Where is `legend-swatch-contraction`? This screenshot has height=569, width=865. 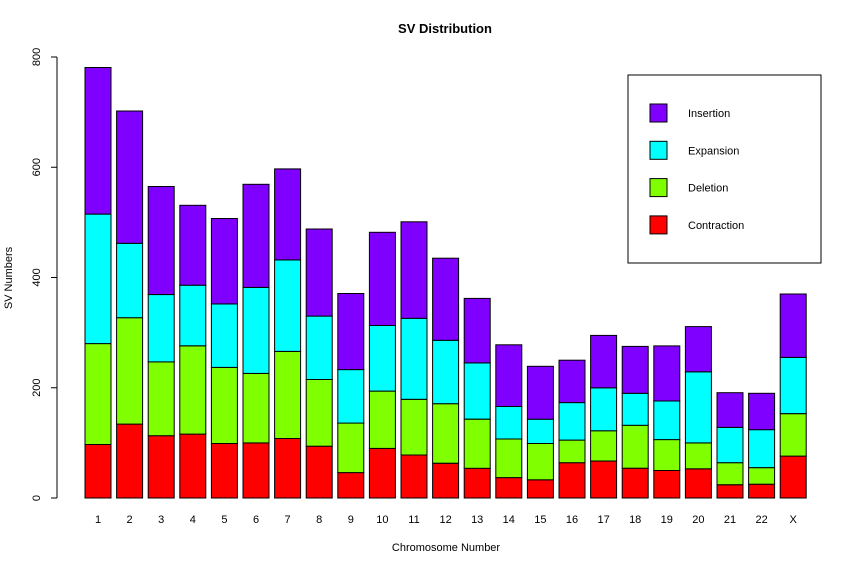
legend-swatch-contraction is located at coordinates (658, 225).